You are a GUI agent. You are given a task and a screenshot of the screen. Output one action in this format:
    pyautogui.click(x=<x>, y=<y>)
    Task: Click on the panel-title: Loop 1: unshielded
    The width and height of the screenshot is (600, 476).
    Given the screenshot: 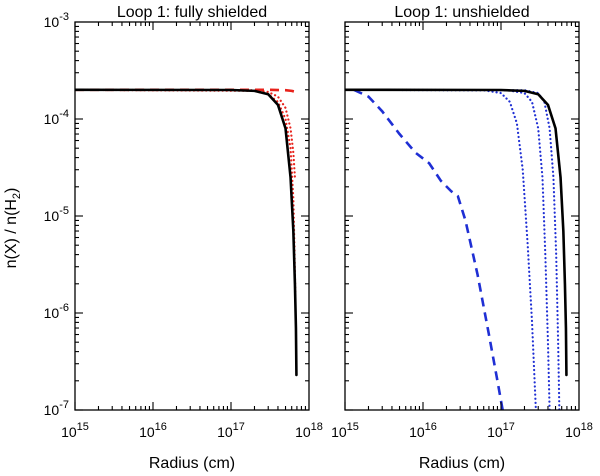 What is the action you would take?
    pyautogui.click(x=461, y=12)
    